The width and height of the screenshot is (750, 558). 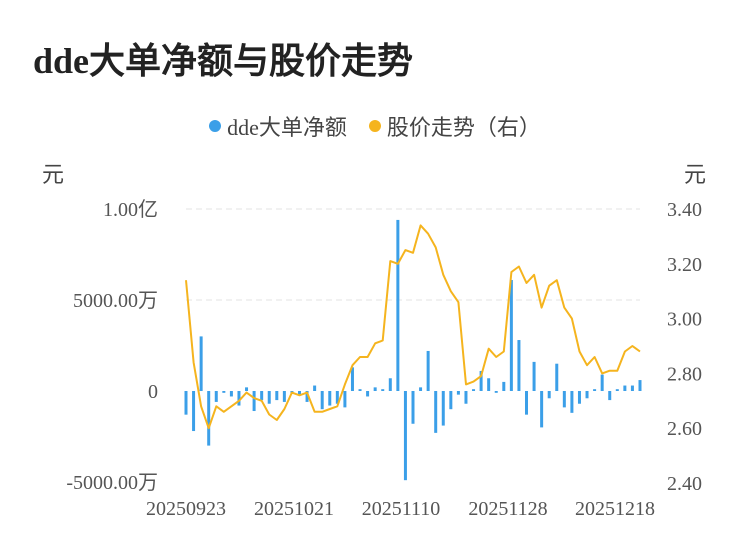 I want to click on legend-label-dde: dde大单净额, so click(x=287, y=127).